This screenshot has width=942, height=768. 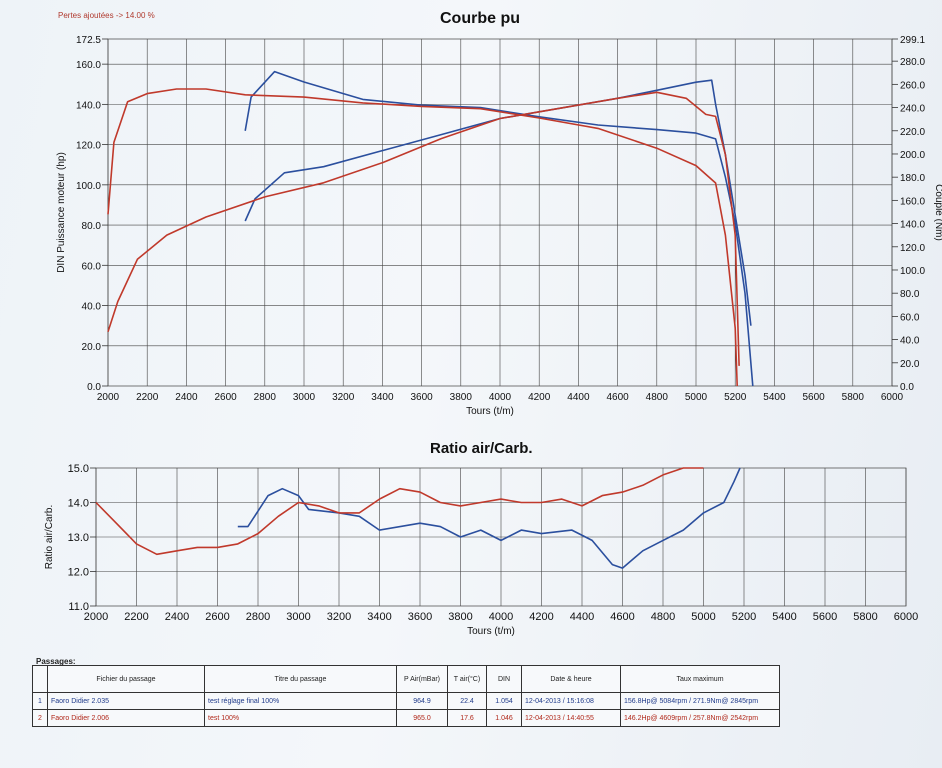 What do you see at coordinates (912, 155) in the screenshot?
I see `y2-tick-label: 200.0` at bounding box center [912, 155].